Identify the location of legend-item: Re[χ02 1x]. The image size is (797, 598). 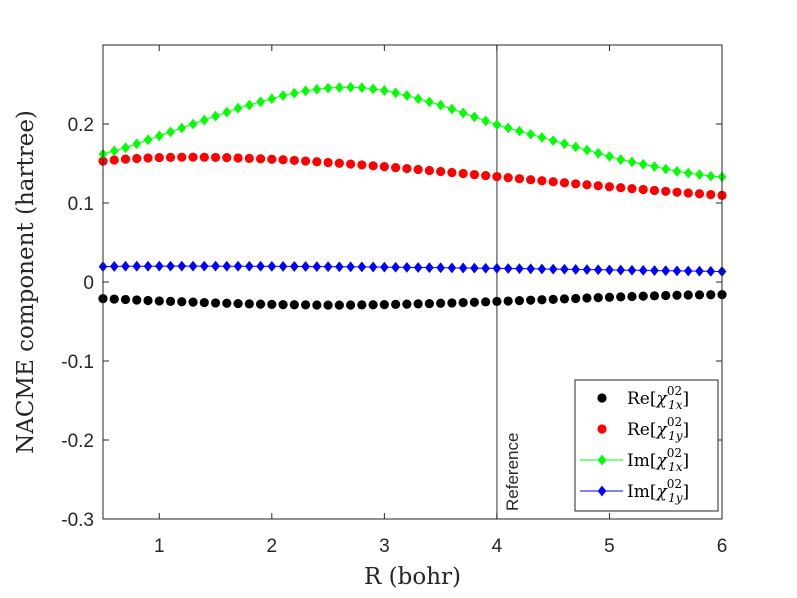
(643, 398).